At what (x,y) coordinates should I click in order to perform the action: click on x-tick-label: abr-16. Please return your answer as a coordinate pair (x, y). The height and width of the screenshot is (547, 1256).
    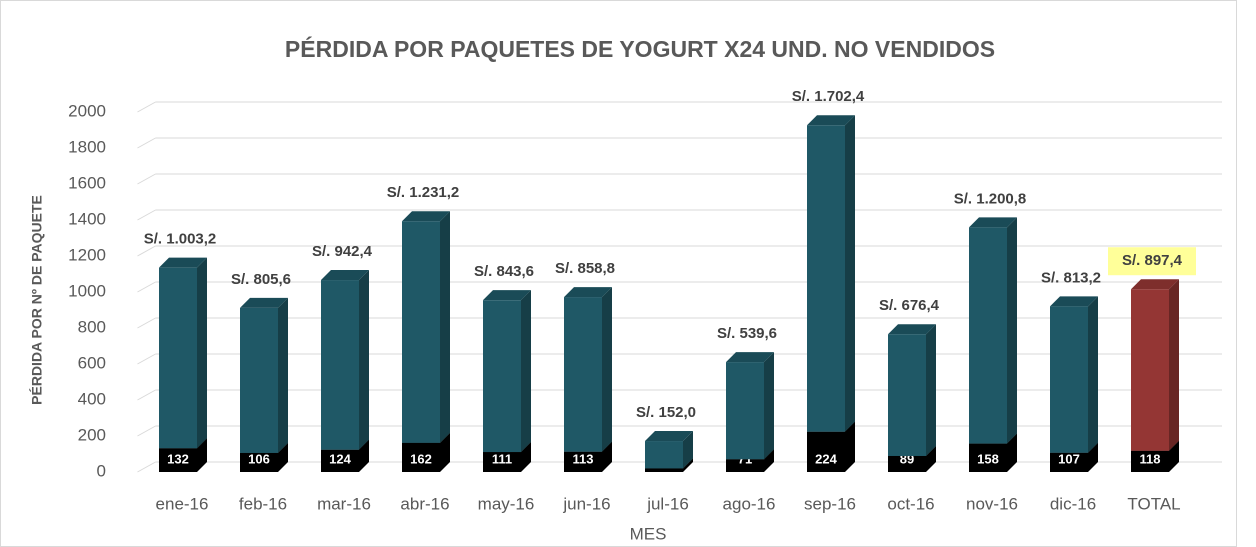
    Looking at the image, I should click on (424, 503).